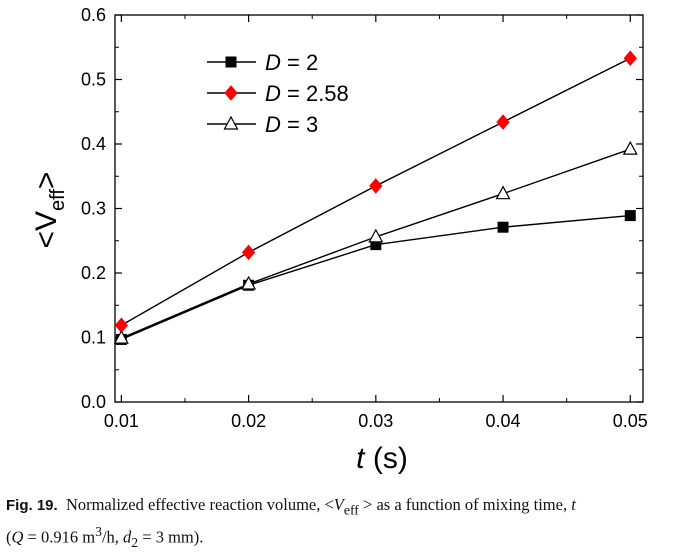 This screenshot has width=681, height=554. Describe the element at coordinates (231, 62) in the screenshot. I see `legend-marker-square` at that location.